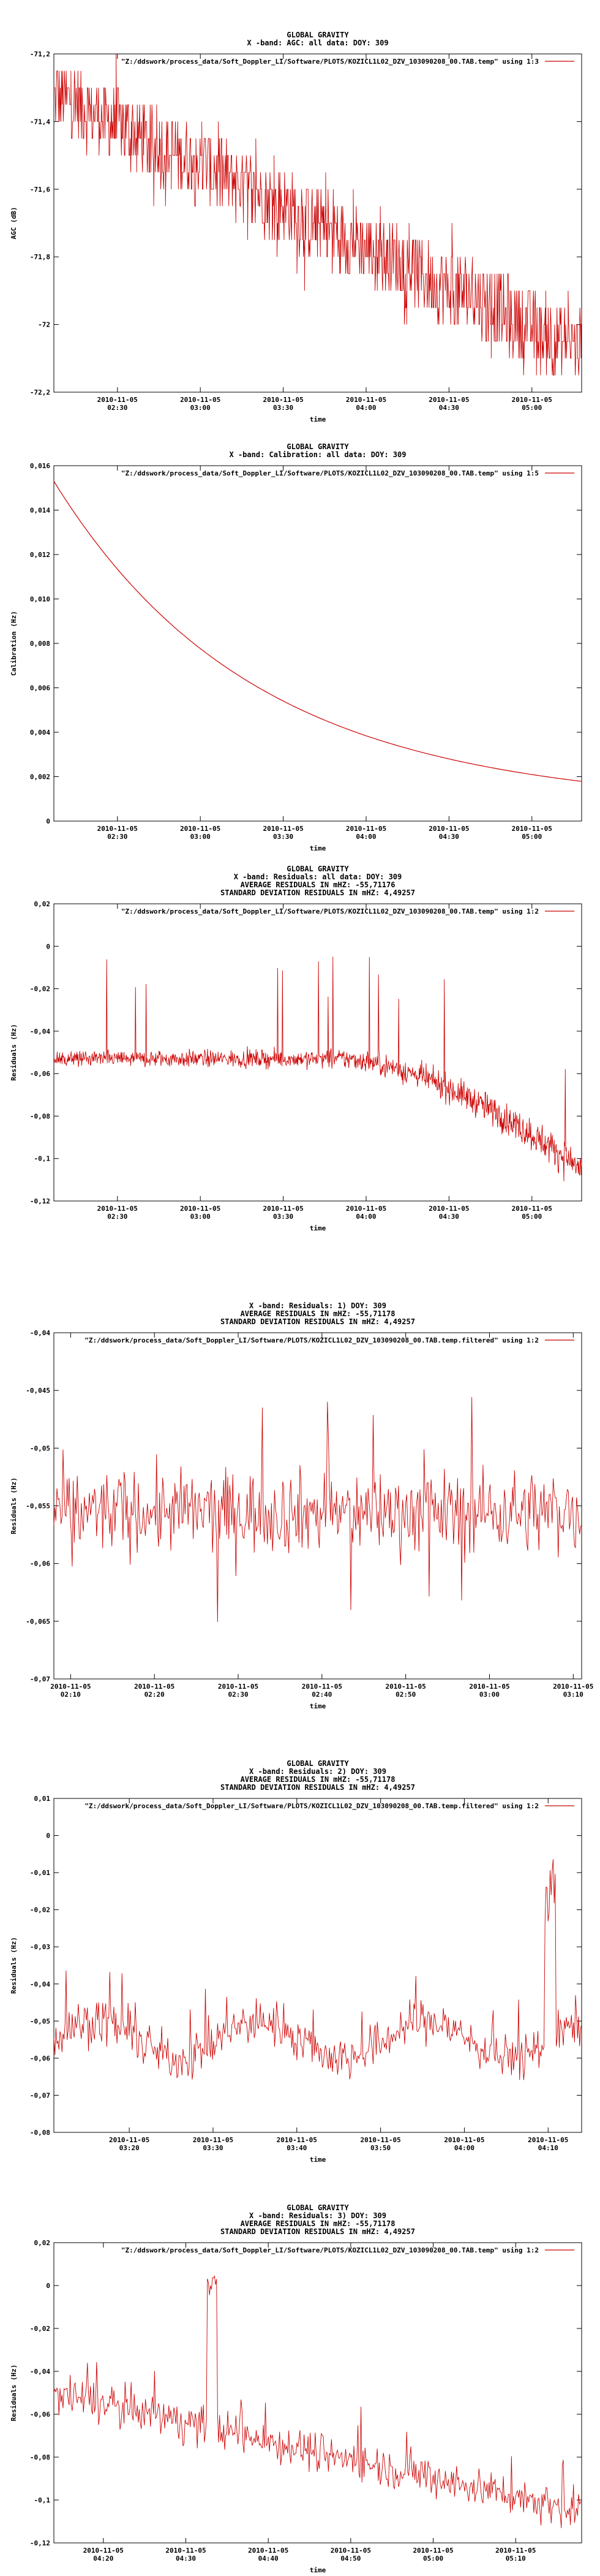 The image size is (600, 2576). Describe the element at coordinates (200, 1217) in the screenshot. I see `x-tick-label: 03:00` at that location.